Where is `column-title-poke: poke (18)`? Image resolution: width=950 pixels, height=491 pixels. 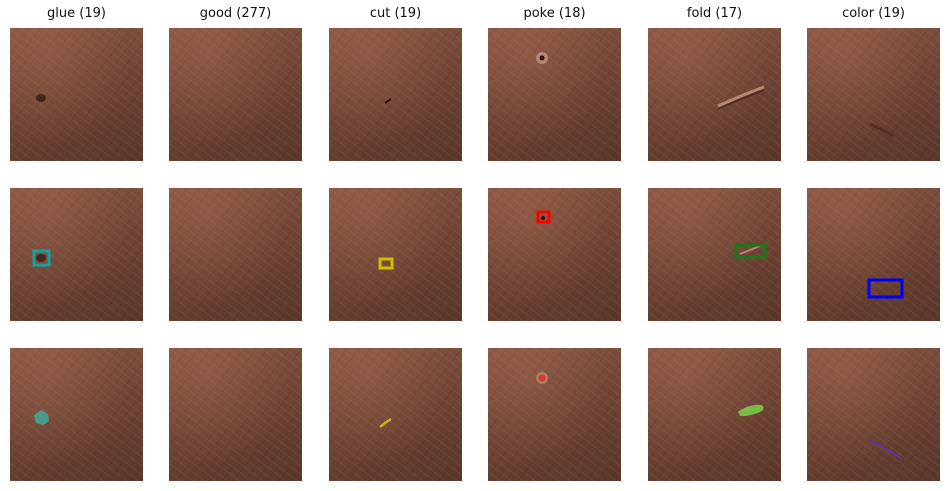
column-title-poke: poke (18) is located at coordinates (554, 13).